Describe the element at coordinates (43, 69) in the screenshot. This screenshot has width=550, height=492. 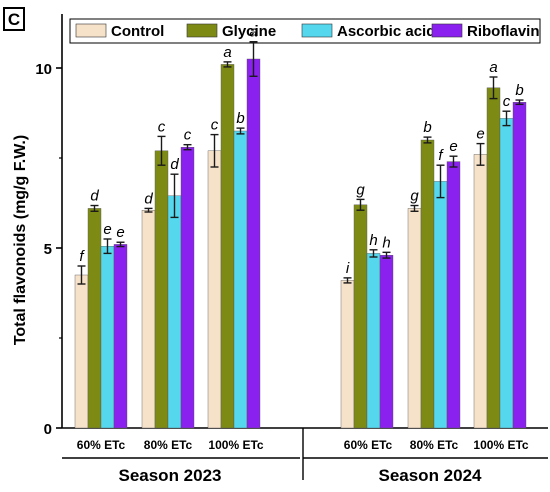
I see `y-tick-label: 10` at that location.